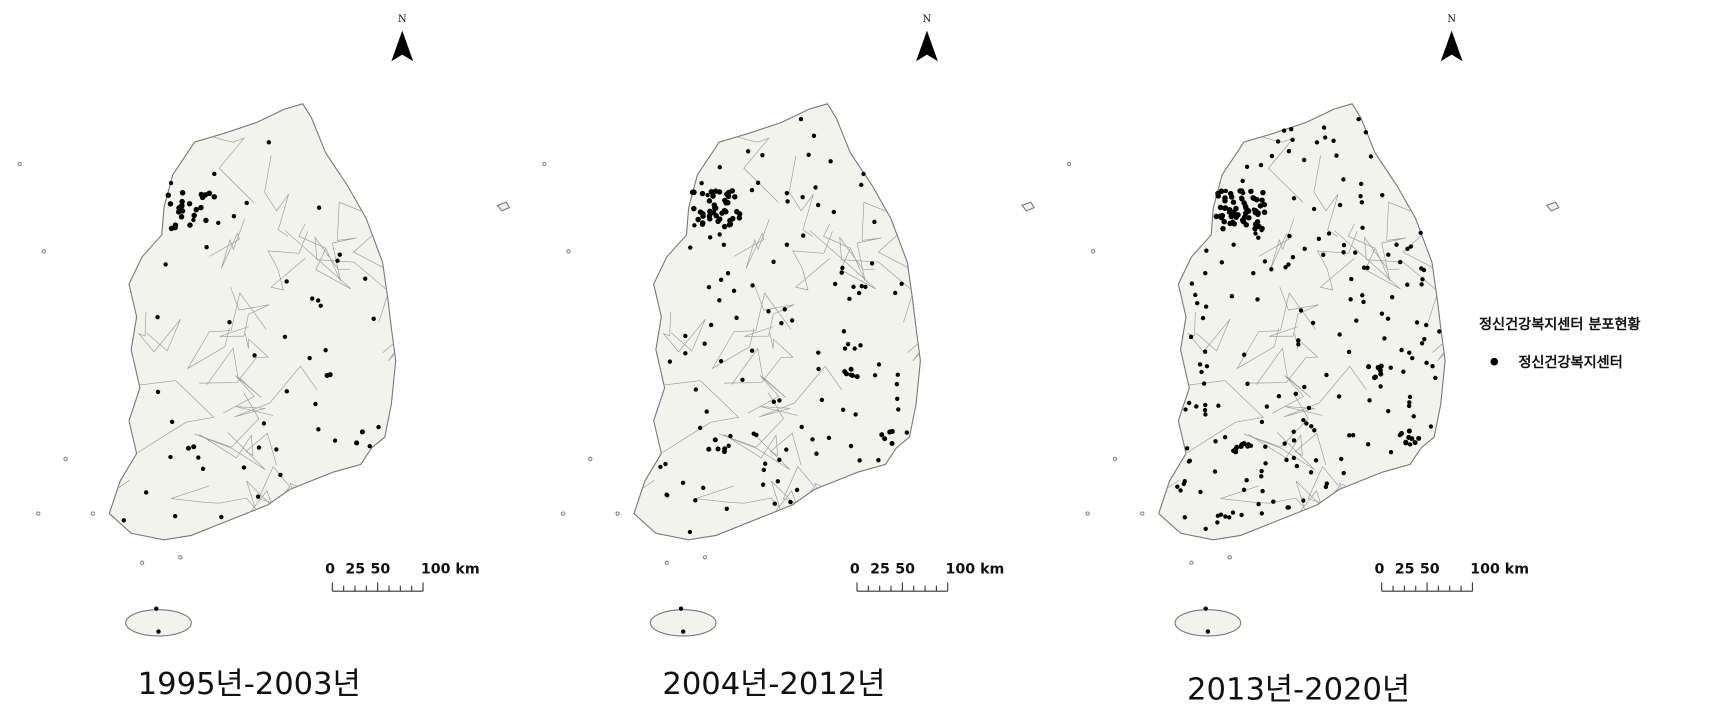 The width and height of the screenshot is (1714, 719). I want to click on legend-marker, so click(1494, 361).